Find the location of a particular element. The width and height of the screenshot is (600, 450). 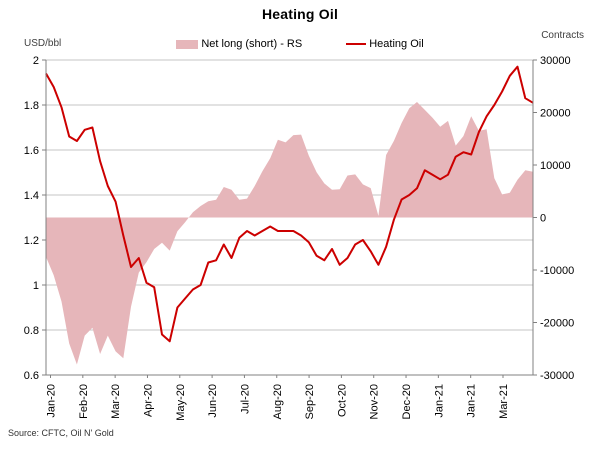

x-axis-tick-label: Apr-20 is located at coordinates (148, 400).